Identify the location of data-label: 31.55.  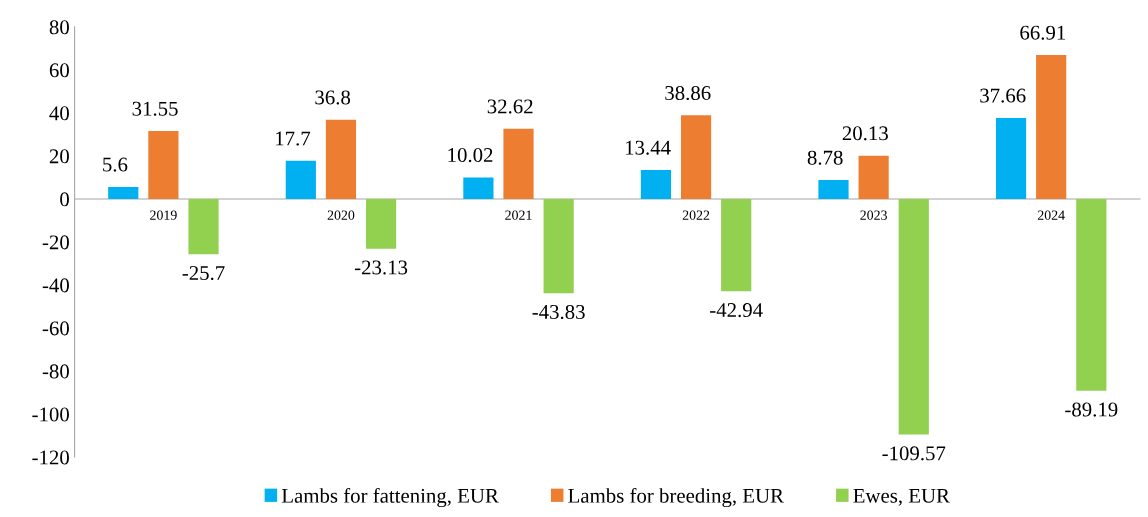
(155, 108).